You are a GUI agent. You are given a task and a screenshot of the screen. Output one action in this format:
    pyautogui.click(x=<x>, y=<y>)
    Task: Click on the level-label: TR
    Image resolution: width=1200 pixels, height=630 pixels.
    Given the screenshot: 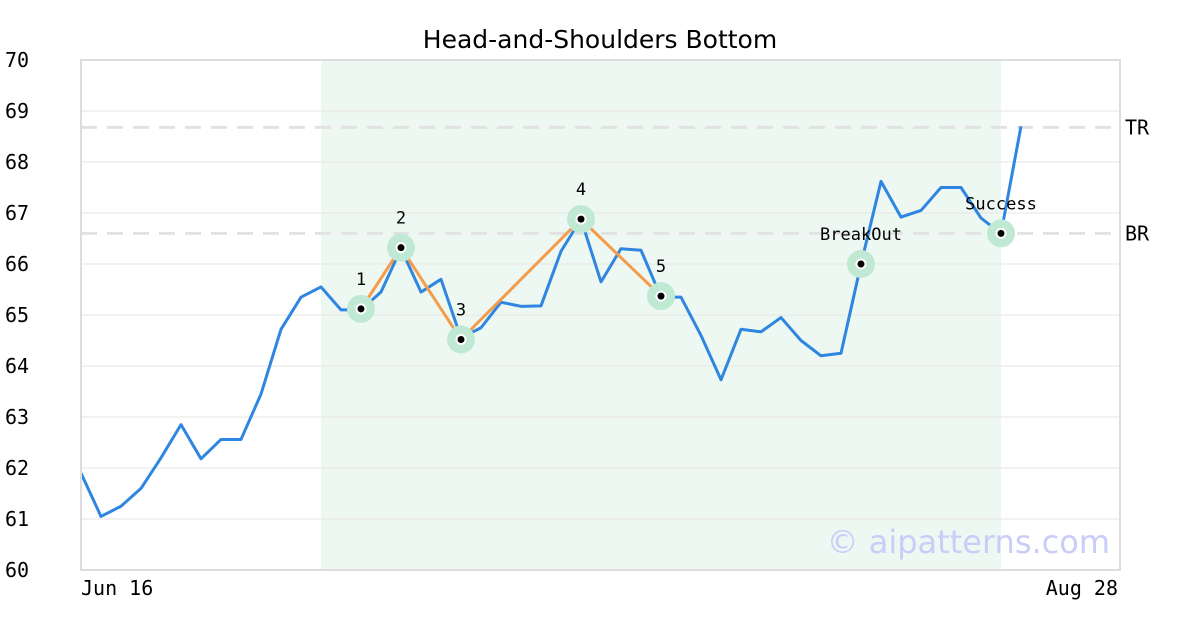 What is the action you would take?
    pyautogui.click(x=1137, y=127)
    